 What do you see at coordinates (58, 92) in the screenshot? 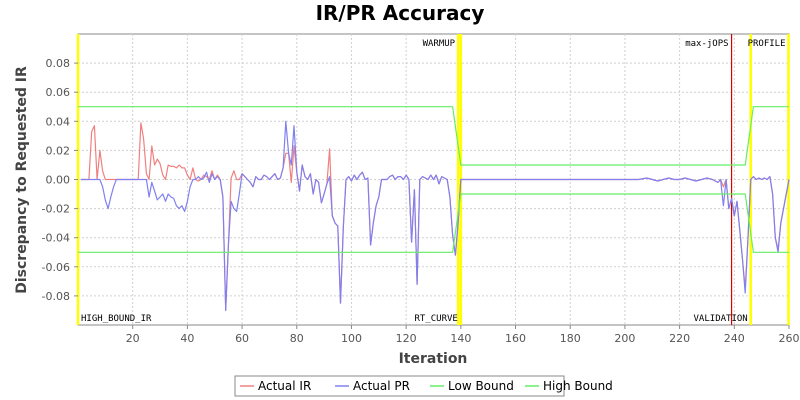
I see `y-tick-label: 0.06` at bounding box center [58, 92].